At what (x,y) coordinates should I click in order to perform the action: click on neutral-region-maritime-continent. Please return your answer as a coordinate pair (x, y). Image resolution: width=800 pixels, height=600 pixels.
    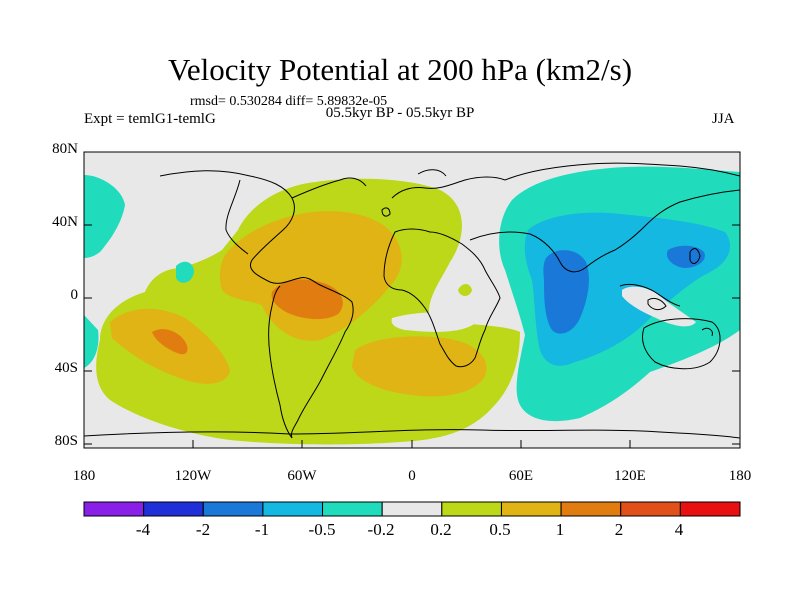
    Looking at the image, I should click on (659, 306).